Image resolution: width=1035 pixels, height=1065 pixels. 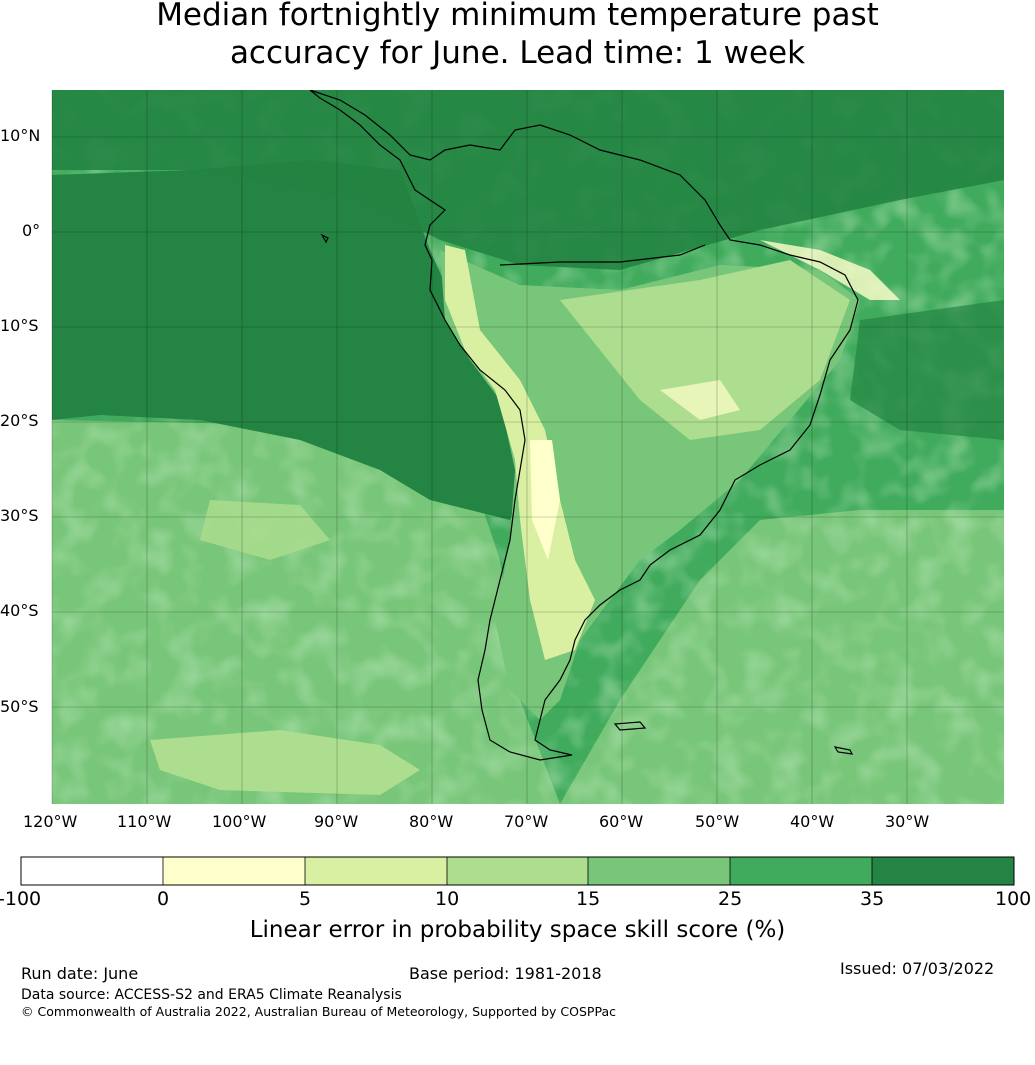 I want to click on amazon-river, so click(x=602, y=255).